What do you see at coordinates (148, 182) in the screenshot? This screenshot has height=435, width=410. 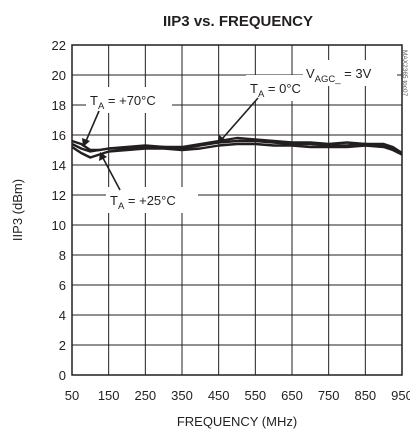 I see `annotation-ta-25: TA = +25°C` at bounding box center [148, 182].